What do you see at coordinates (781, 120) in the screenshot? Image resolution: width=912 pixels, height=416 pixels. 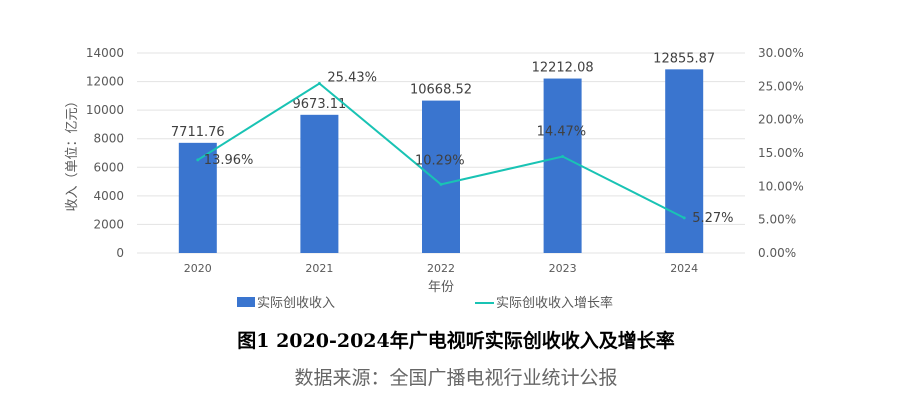 I see `y2-tick-label: 20.00%` at bounding box center [781, 120].